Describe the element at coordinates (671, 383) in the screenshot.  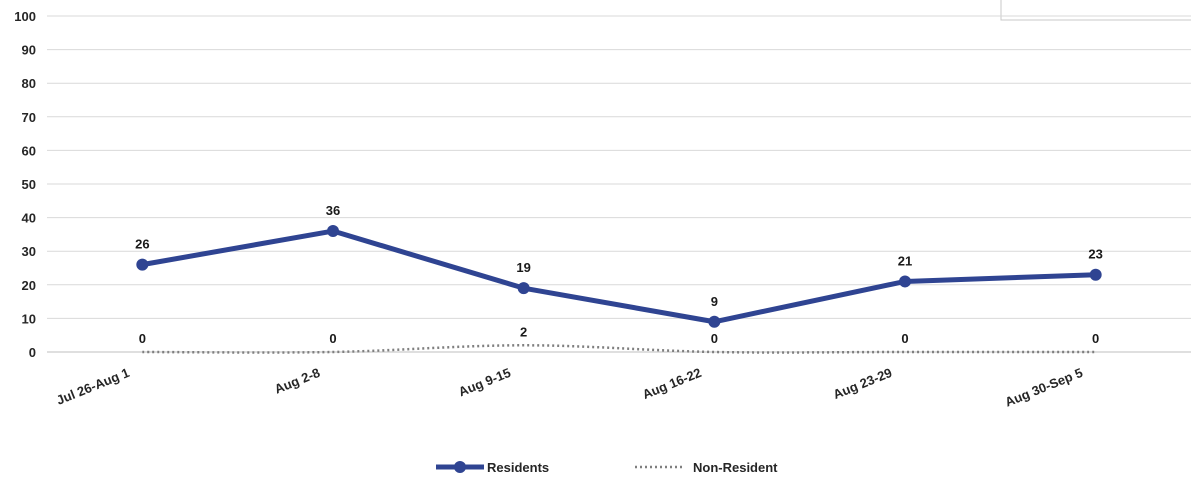
I see `x-tick-label: Aug 16-22` at that location.